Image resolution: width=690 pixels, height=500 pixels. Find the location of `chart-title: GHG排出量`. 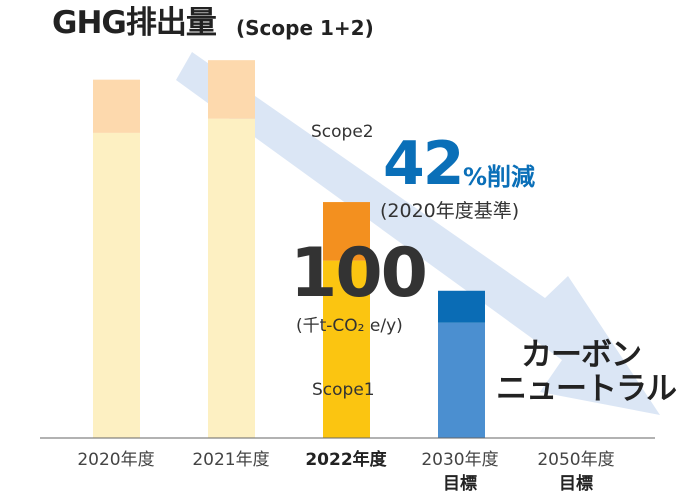

chart-title: GHG排出量 is located at coordinates (134, 23).